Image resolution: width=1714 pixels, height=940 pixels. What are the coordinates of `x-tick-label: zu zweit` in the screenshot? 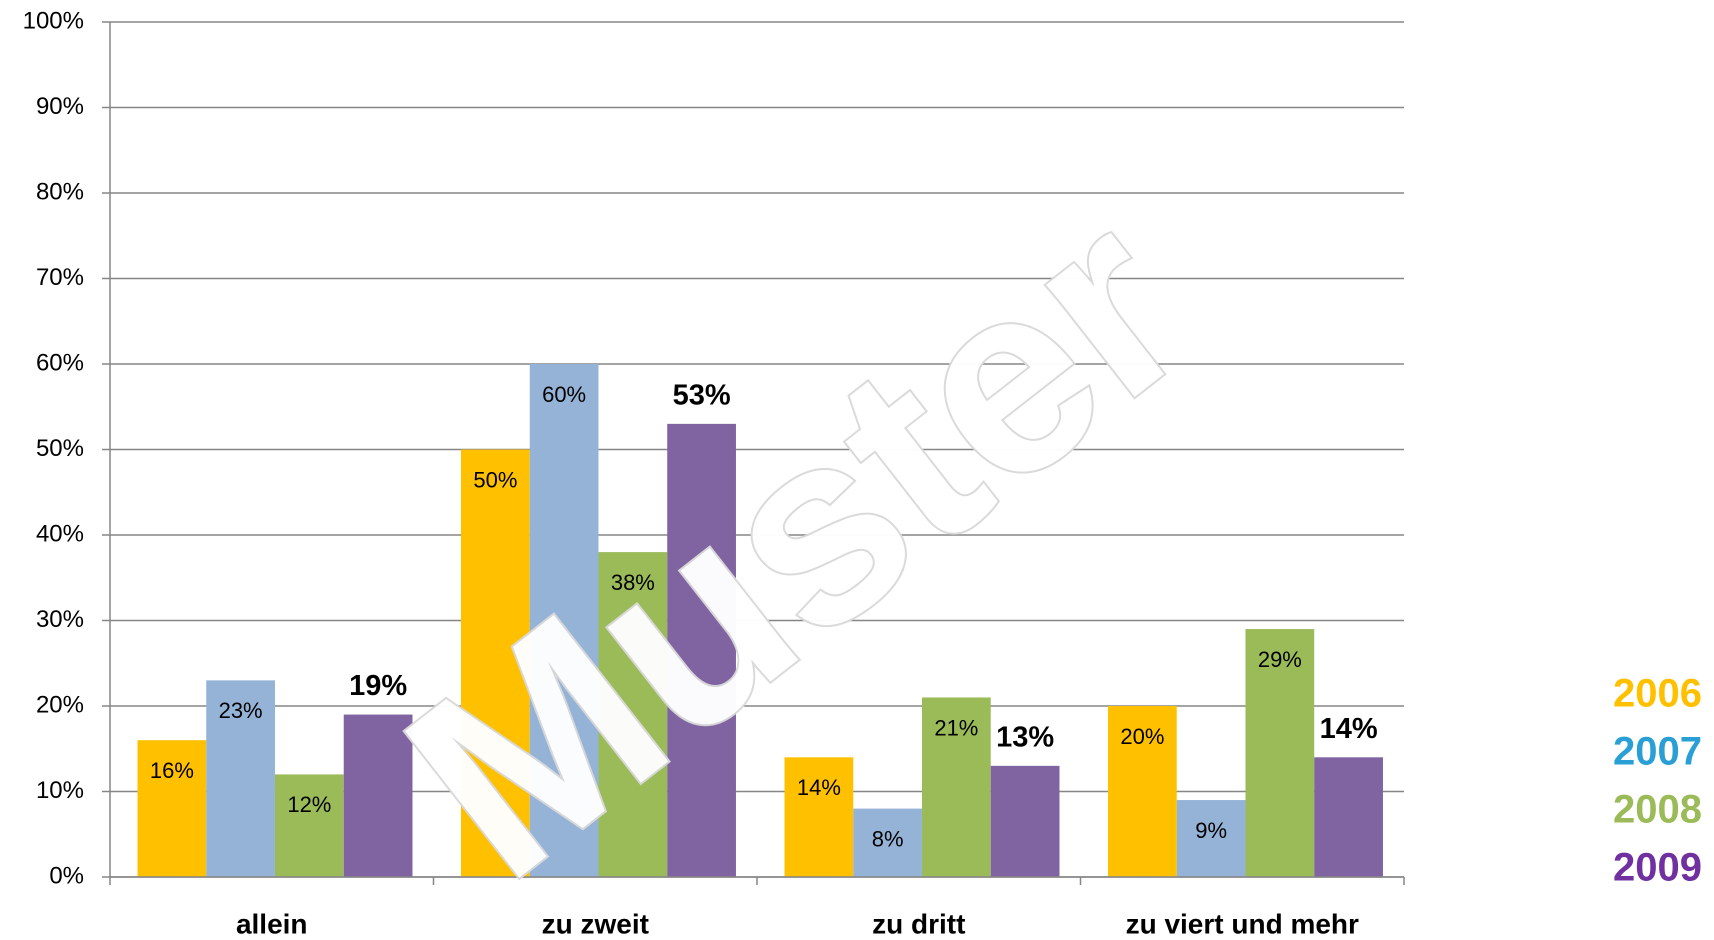 It's located at (595, 923).